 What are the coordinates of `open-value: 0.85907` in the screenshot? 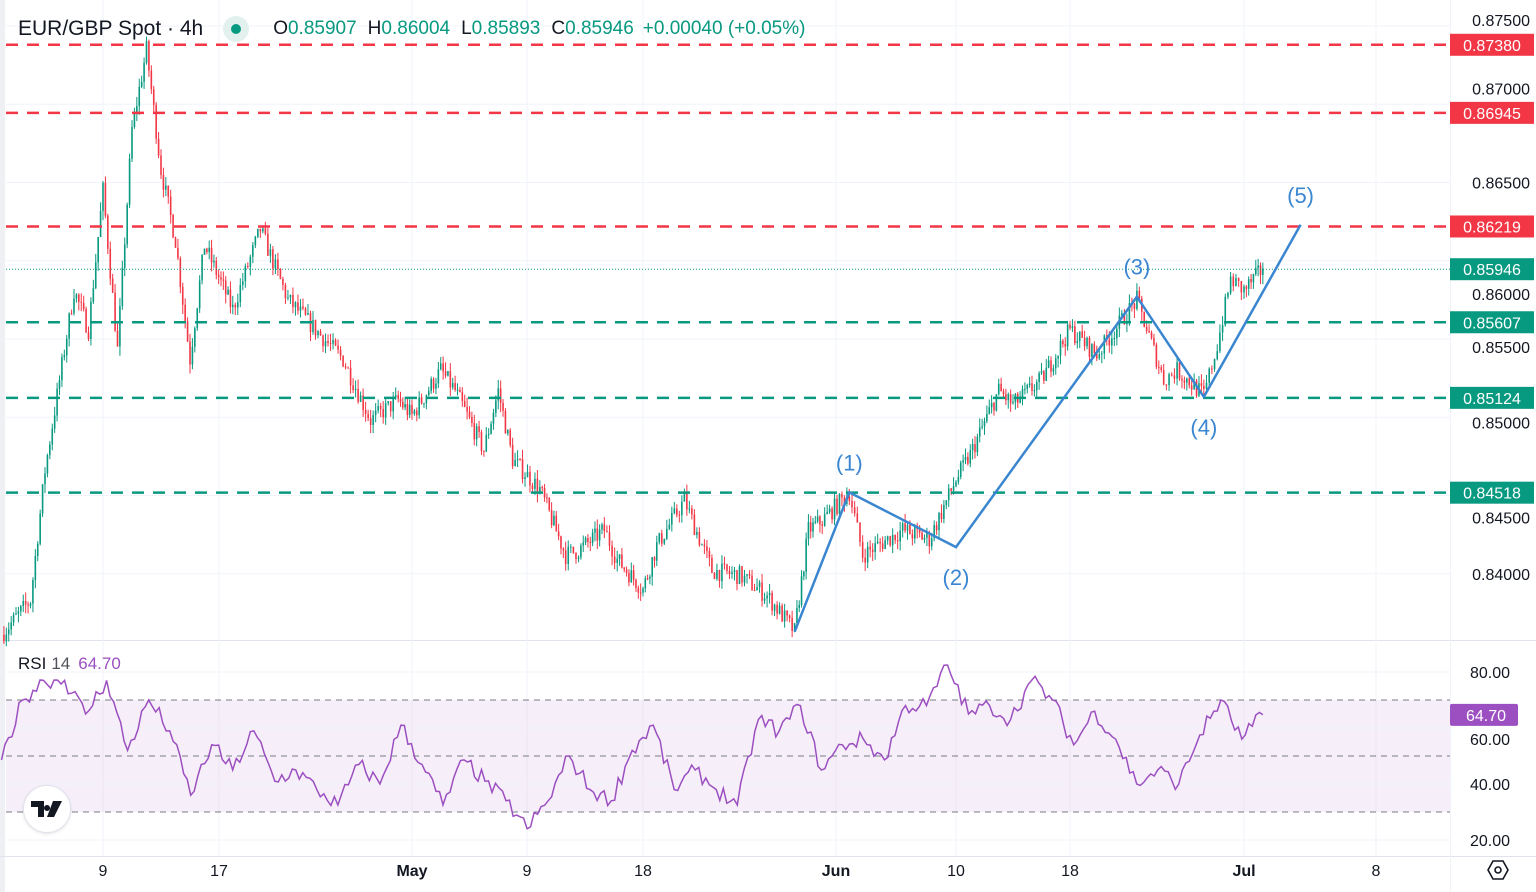 It's located at (322, 28).